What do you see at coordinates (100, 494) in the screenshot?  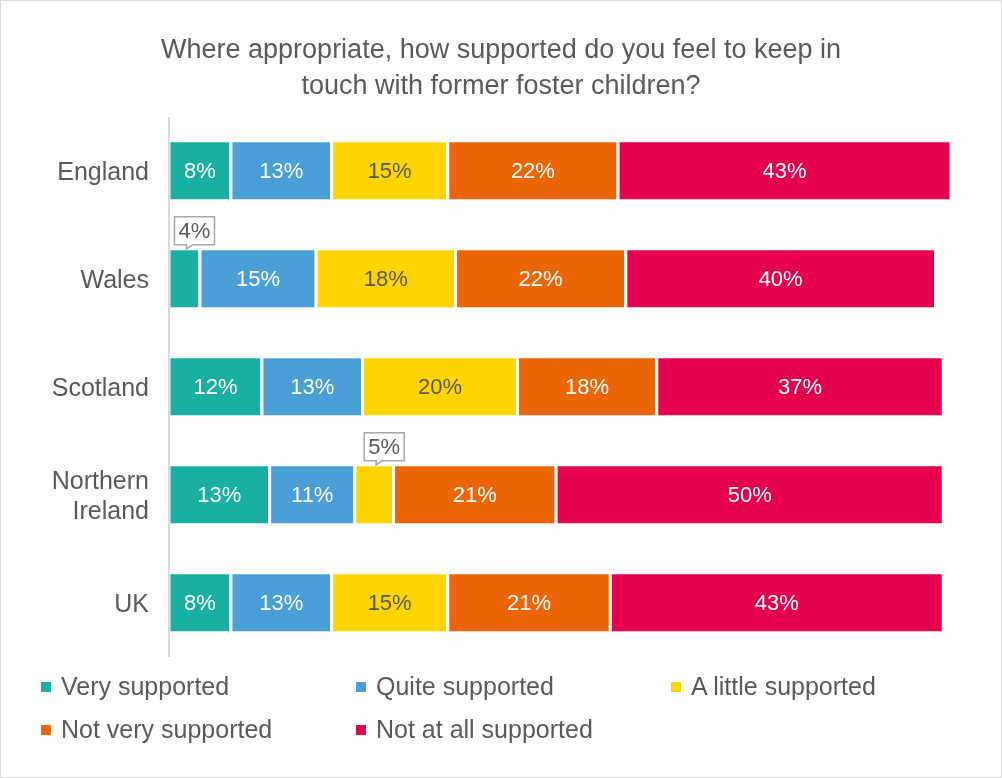 I see `y-tick-label: Northern Ireland` at bounding box center [100, 494].